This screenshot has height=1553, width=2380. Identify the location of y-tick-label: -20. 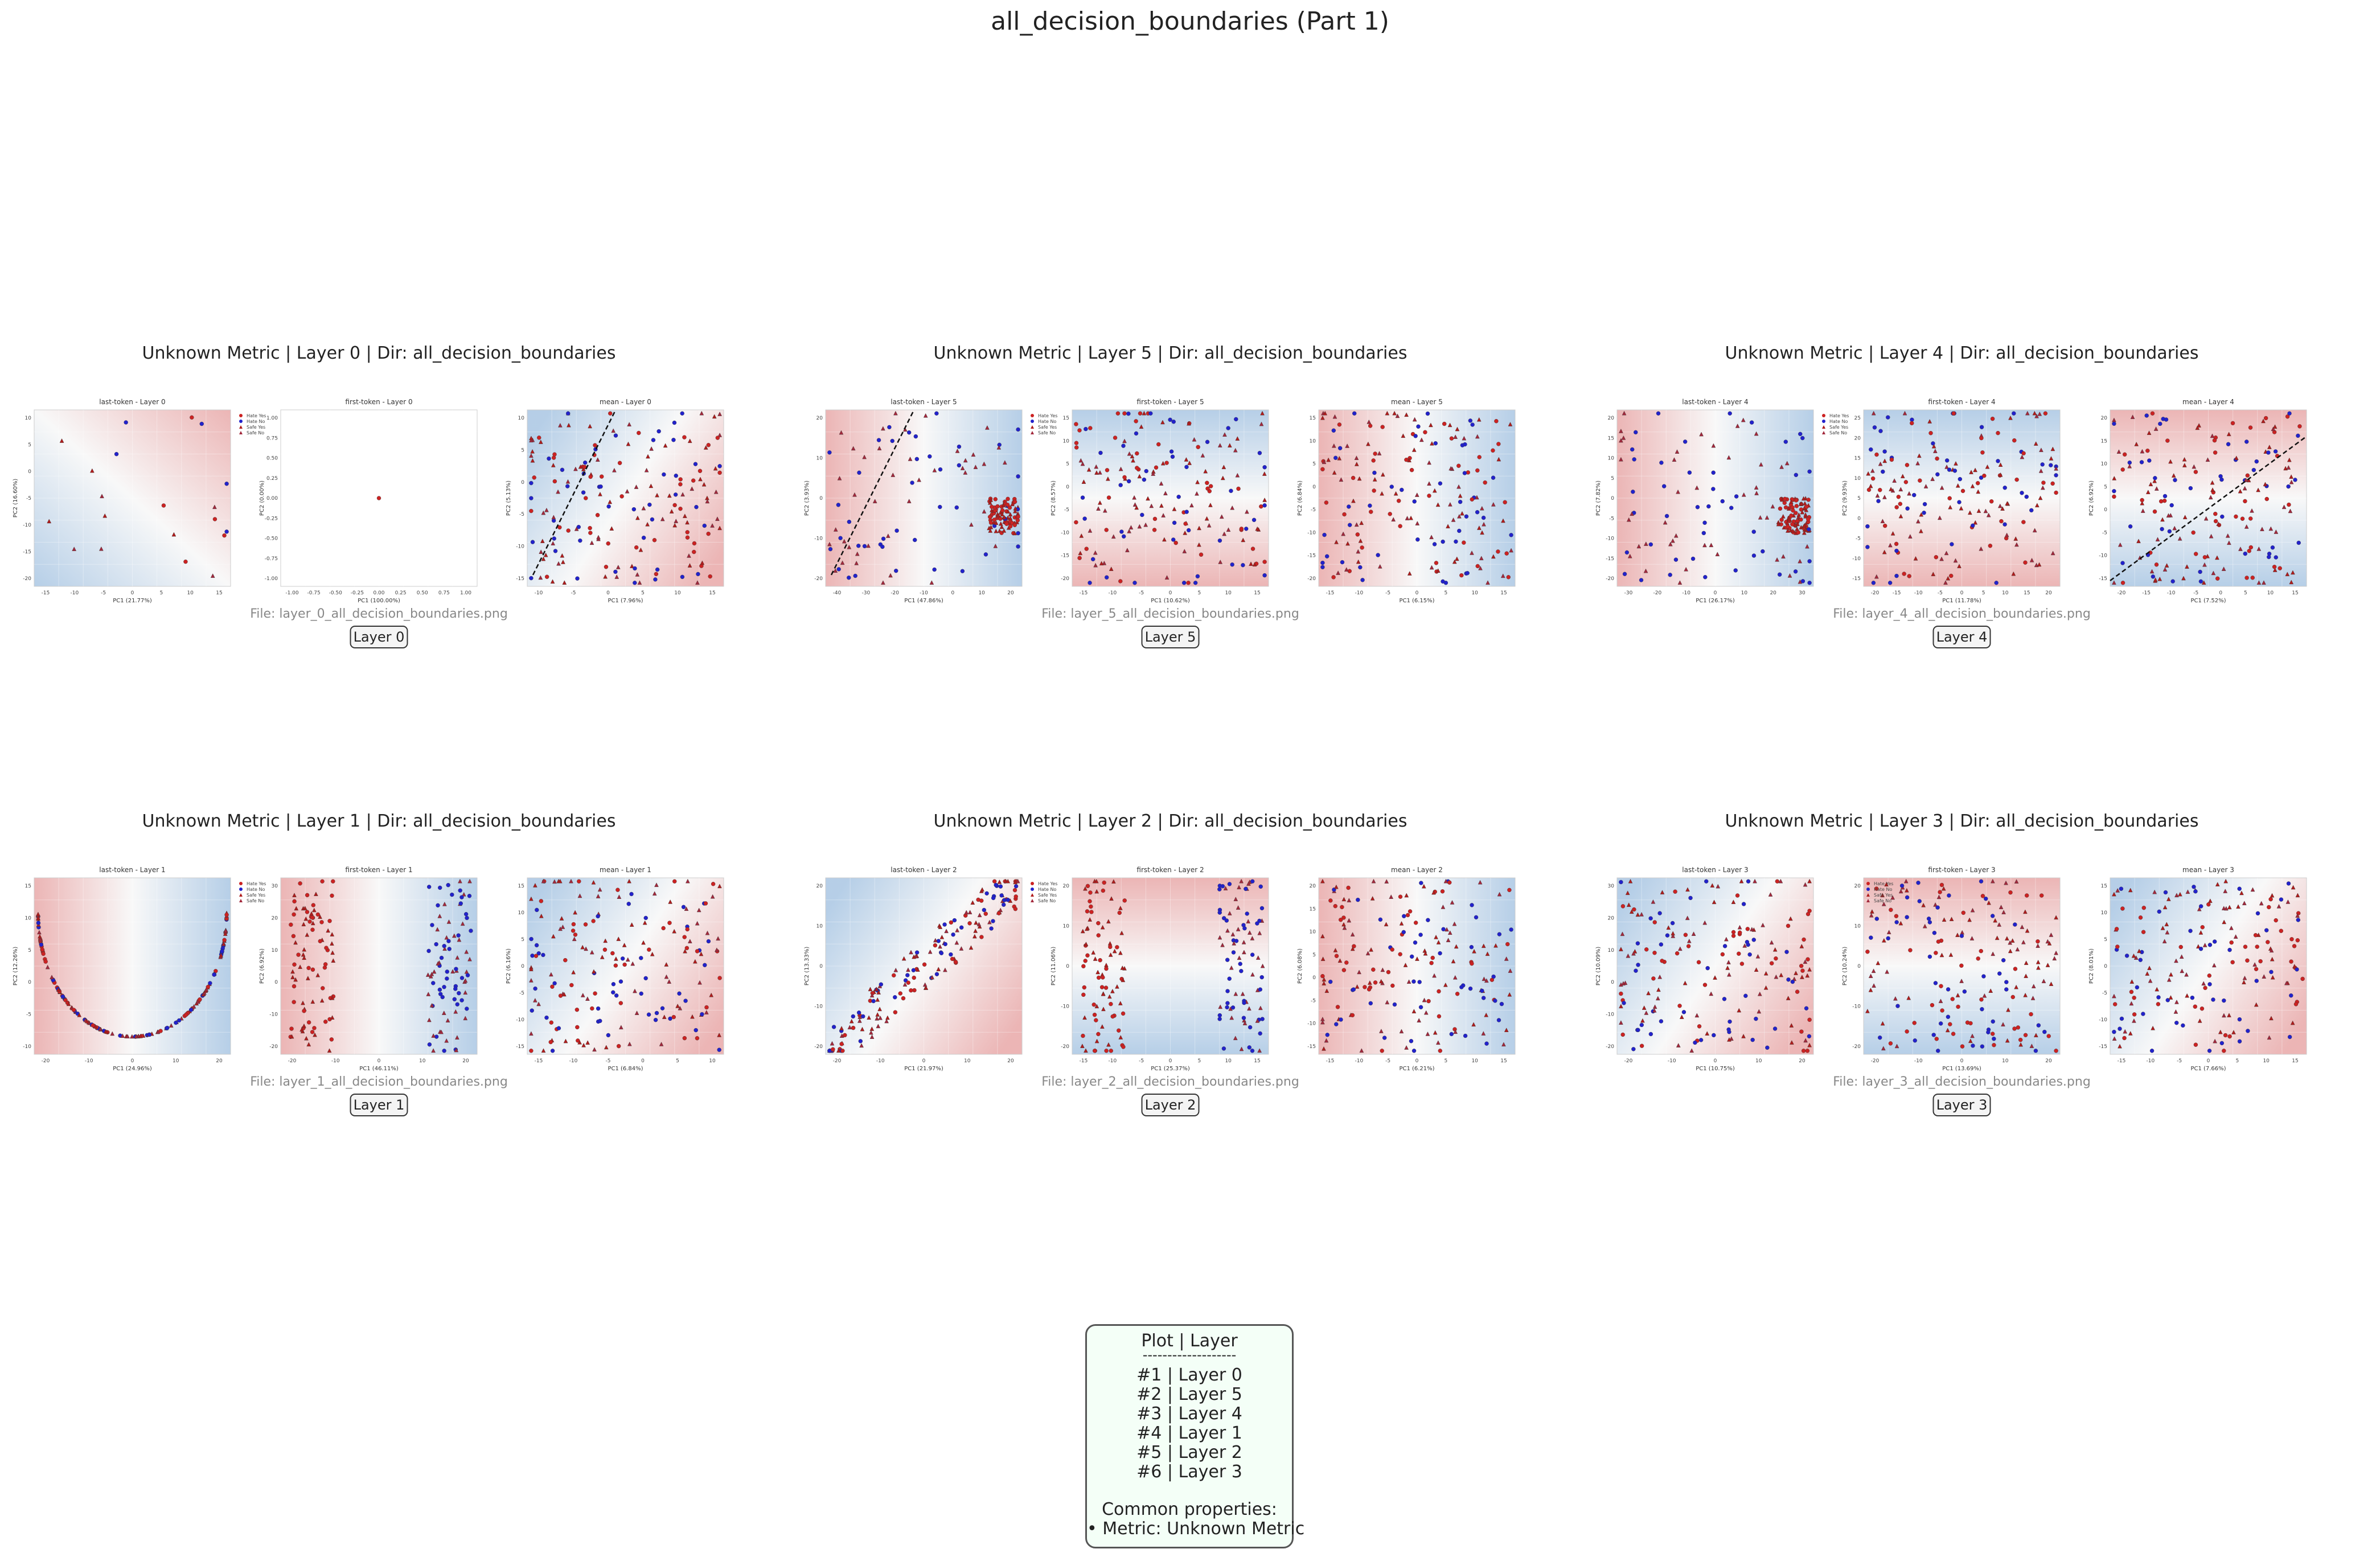
(273, 1047).